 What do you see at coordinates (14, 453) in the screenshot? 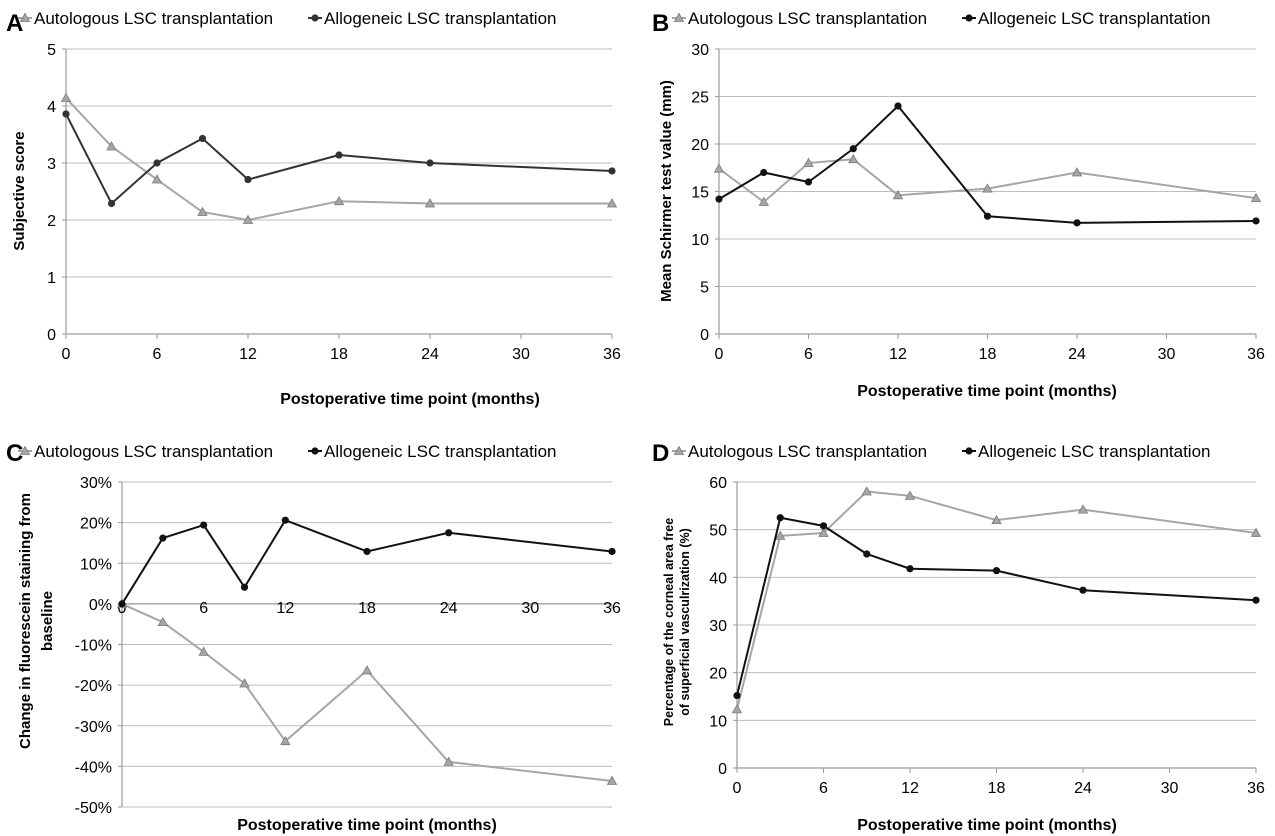
I see `panel-letter: C` at bounding box center [14, 453].